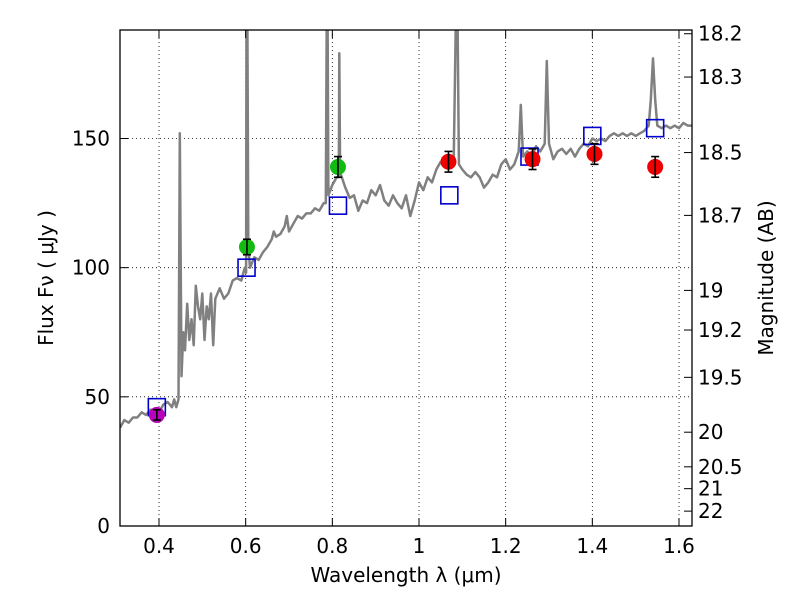 This screenshot has width=800, height=600. Describe the element at coordinates (720, 153) in the screenshot. I see `magnitude-tick-label: 18.5` at that location.